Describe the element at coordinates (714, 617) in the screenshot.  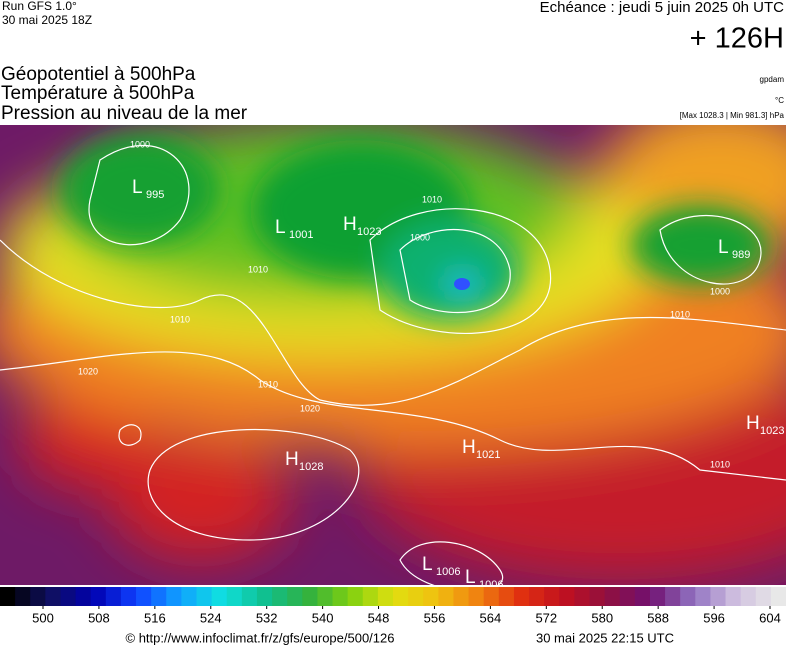
I see `colorbar-label: 596` at that location.